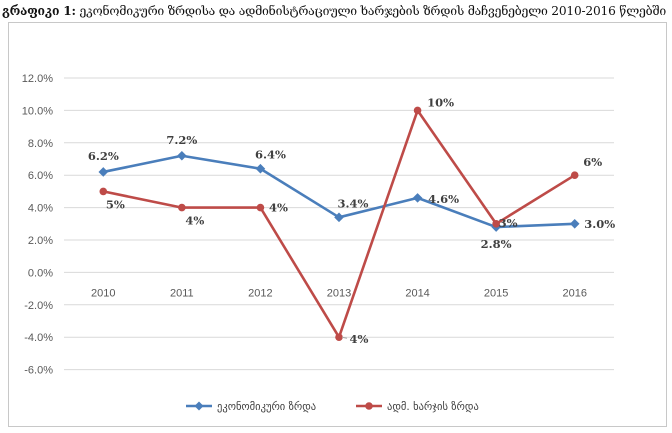 The image size is (672, 433). Describe the element at coordinates (266, 407) in the screenshot. I see `legend-label-0: ეკონომიკური ზრდა` at that location.